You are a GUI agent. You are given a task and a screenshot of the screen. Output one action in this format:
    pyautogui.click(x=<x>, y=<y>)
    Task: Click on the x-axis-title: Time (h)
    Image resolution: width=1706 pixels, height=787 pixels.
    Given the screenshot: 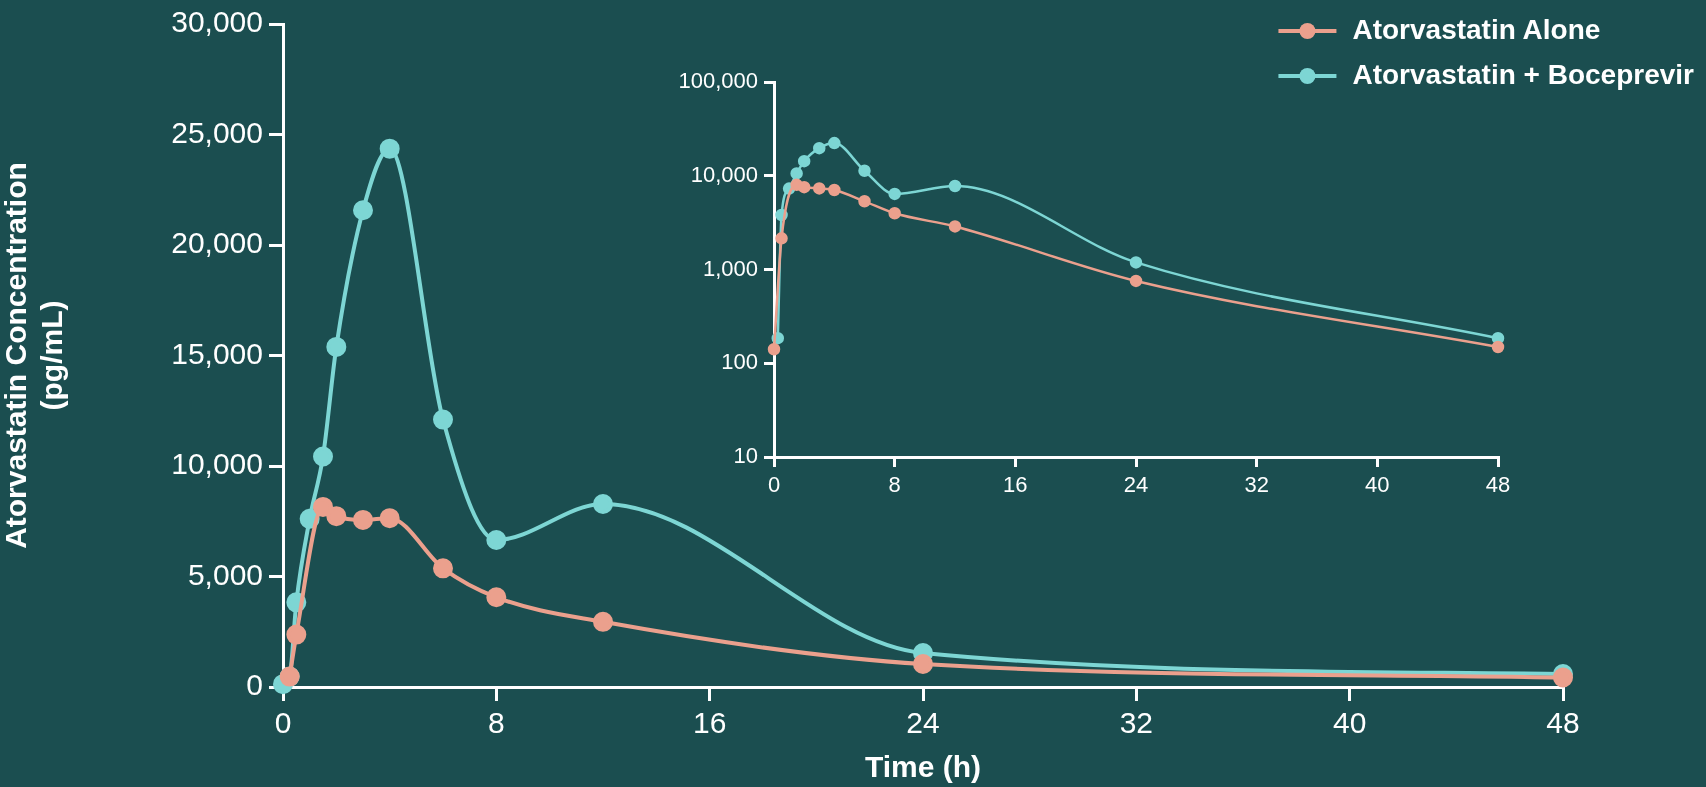 What is the action you would take?
    pyautogui.click(x=923, y=767)
    